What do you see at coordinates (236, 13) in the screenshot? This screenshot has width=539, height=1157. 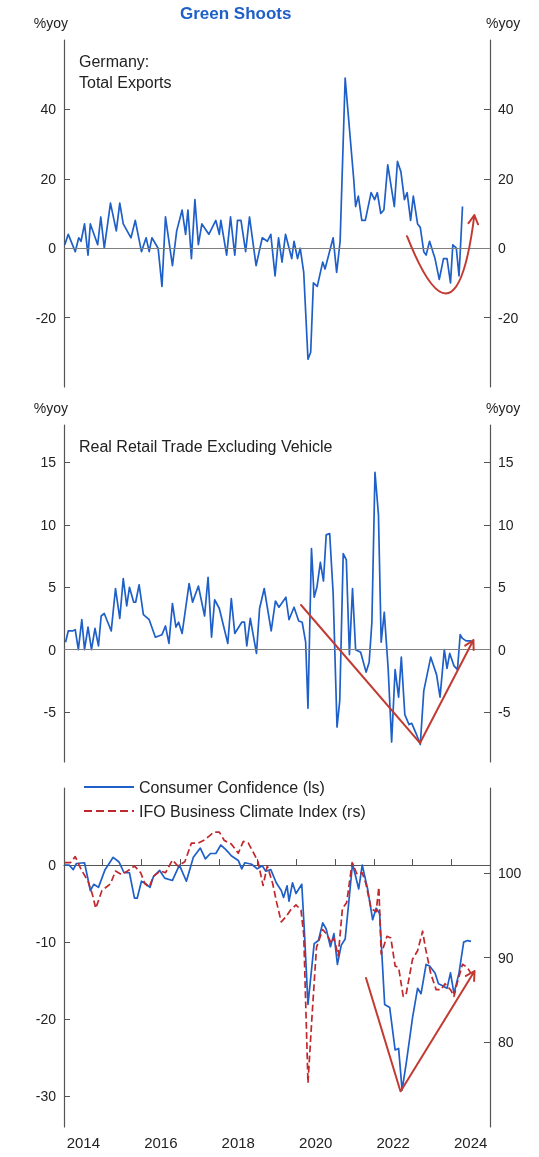 I see `chart-title: Green Shoots` at bounding box center [236, 13].